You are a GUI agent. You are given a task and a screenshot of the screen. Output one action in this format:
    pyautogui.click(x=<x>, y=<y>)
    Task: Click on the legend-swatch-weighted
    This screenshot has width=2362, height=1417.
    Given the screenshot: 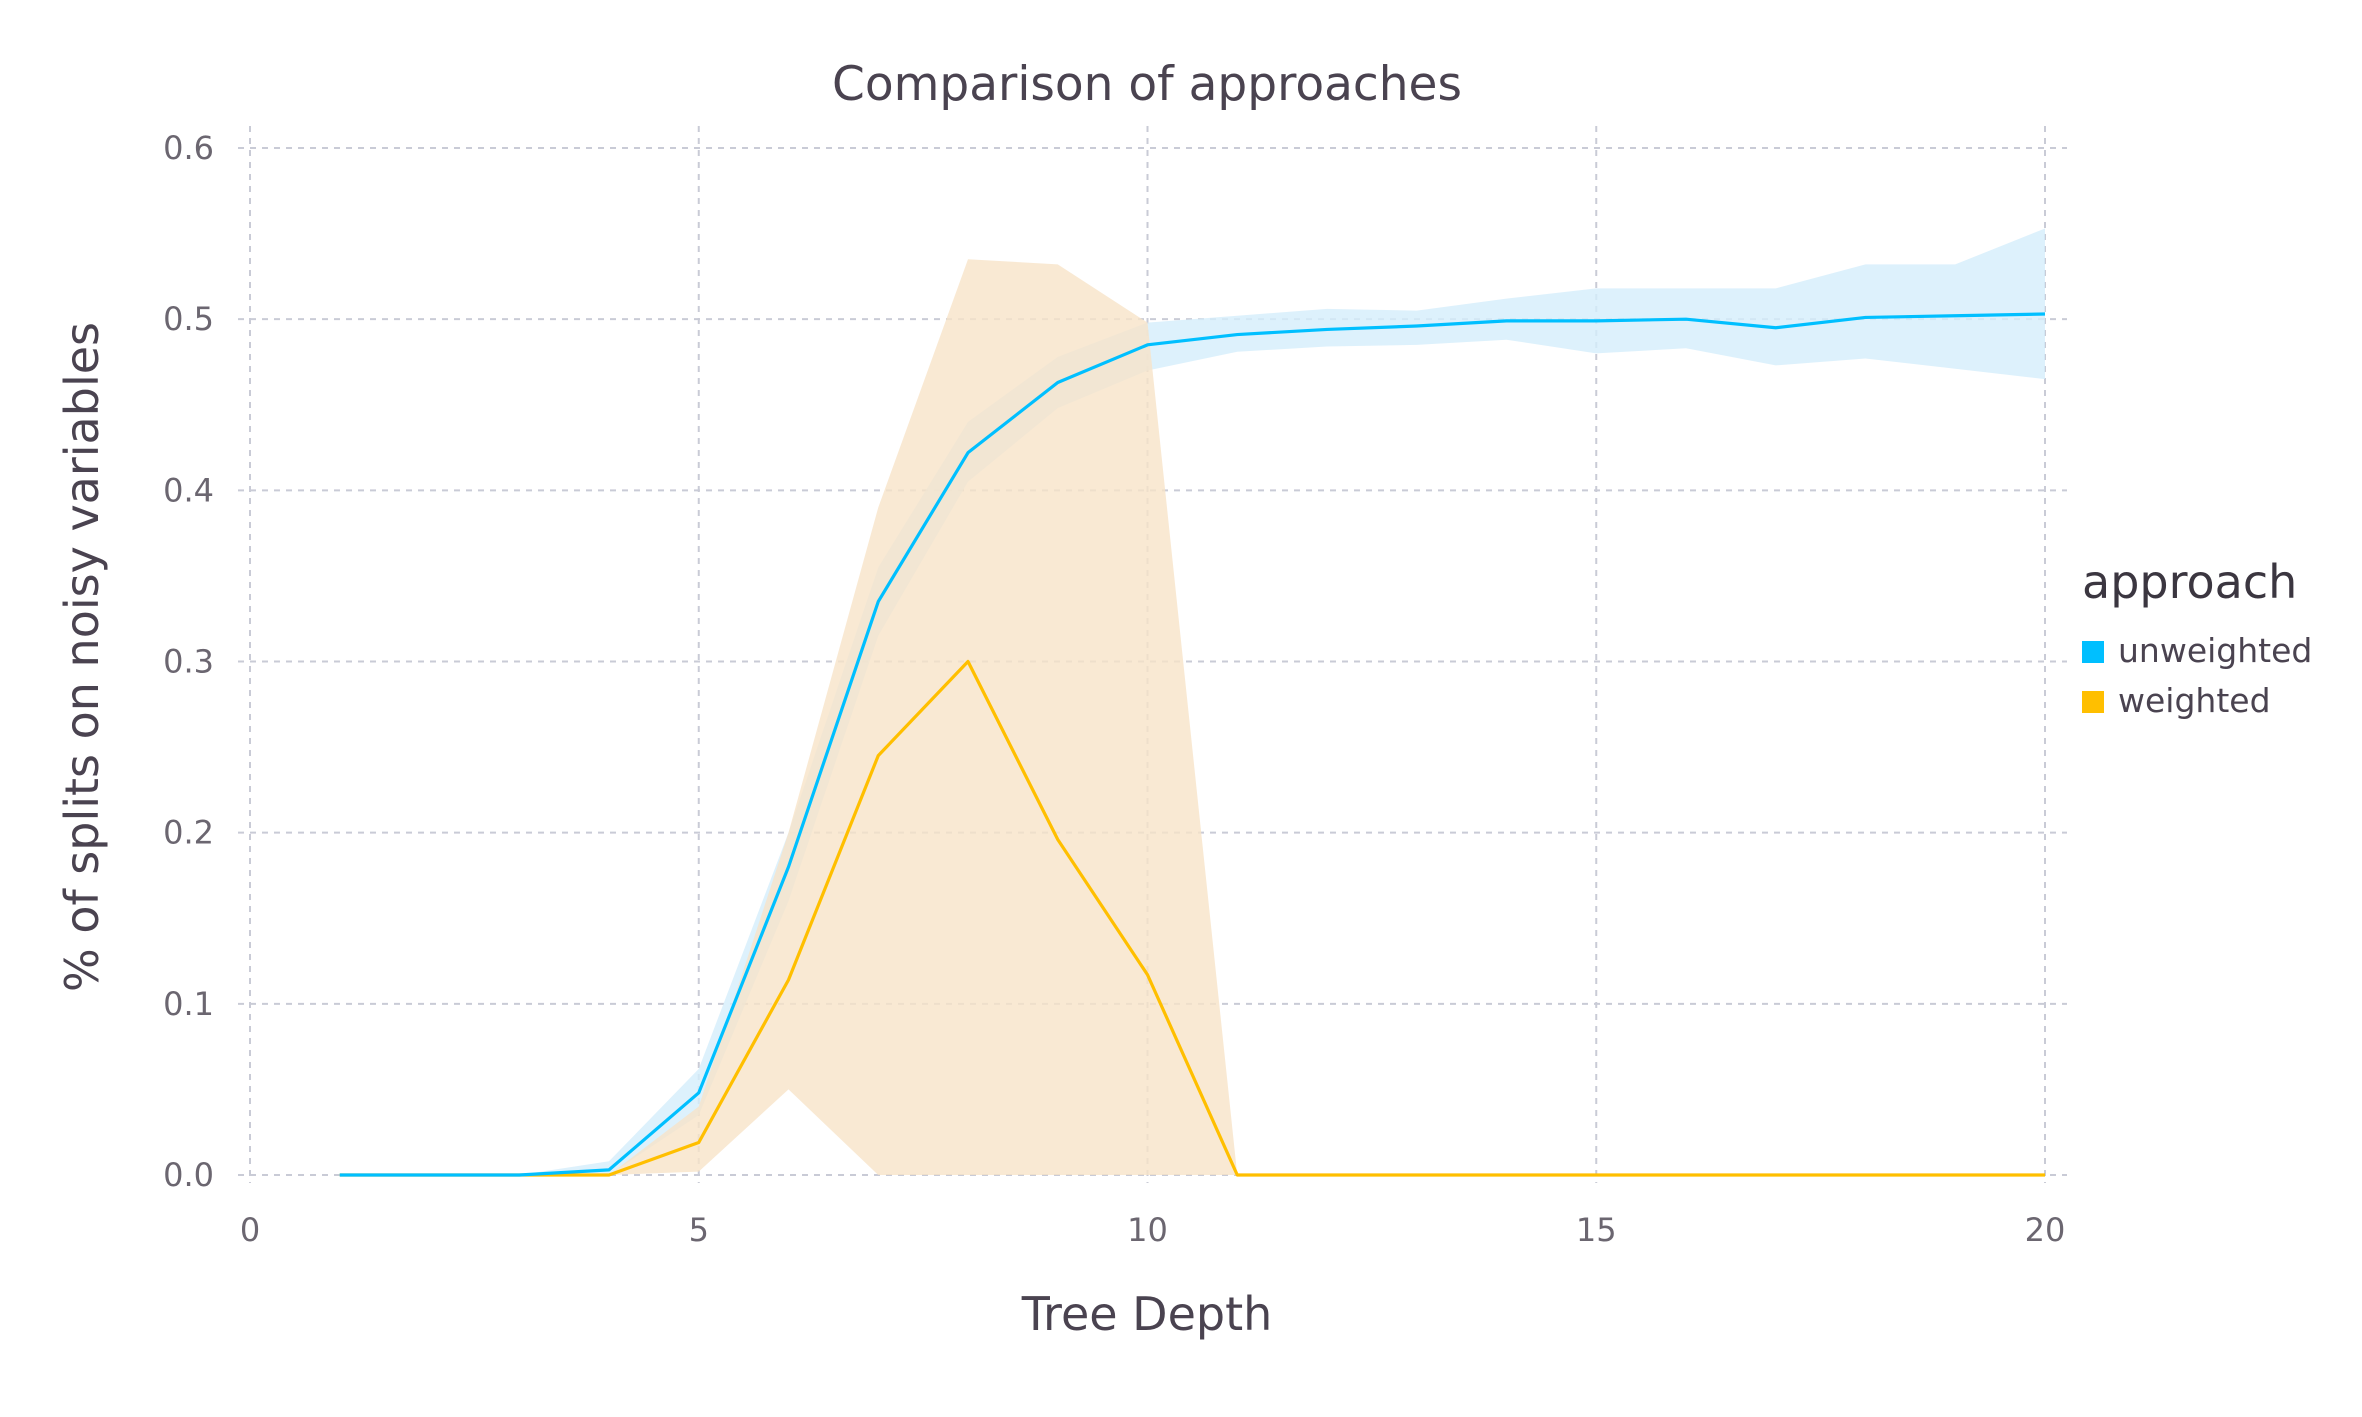 What is the action you would take?
    pyautogui.click(x=2093, y=702)
    